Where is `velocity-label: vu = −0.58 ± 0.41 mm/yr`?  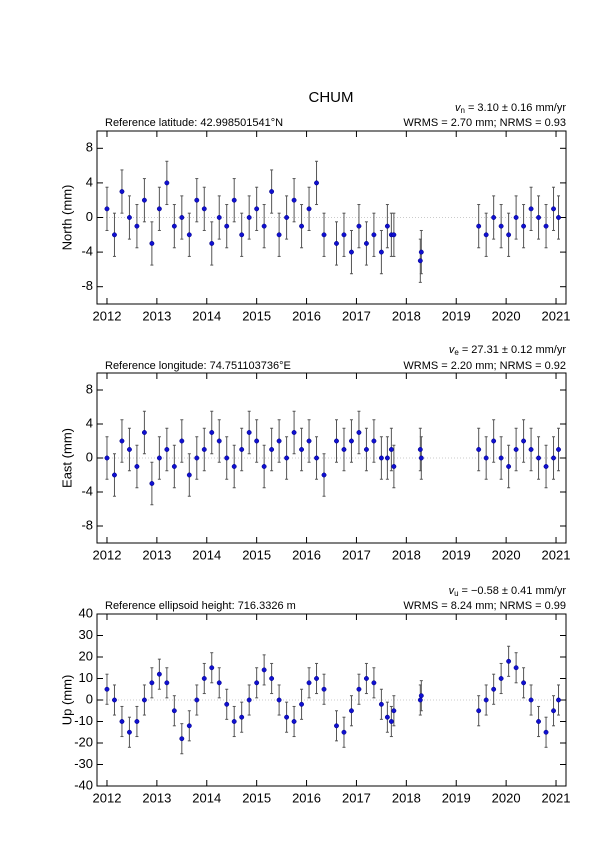
velocity-label: vu = −0.58 ± 0.41 mm/yr is located at coordinates (508, 591).